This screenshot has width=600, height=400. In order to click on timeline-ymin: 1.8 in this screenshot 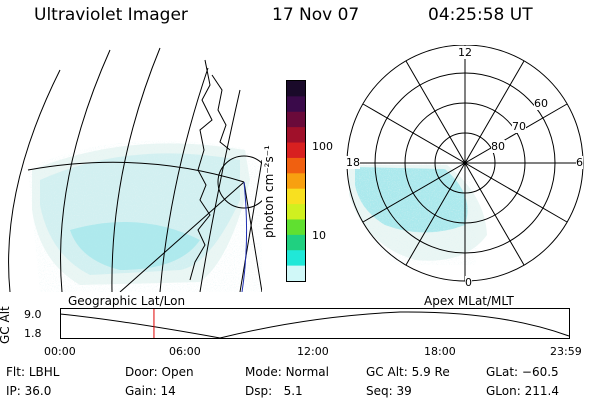, I will do `click(33, 333)`.